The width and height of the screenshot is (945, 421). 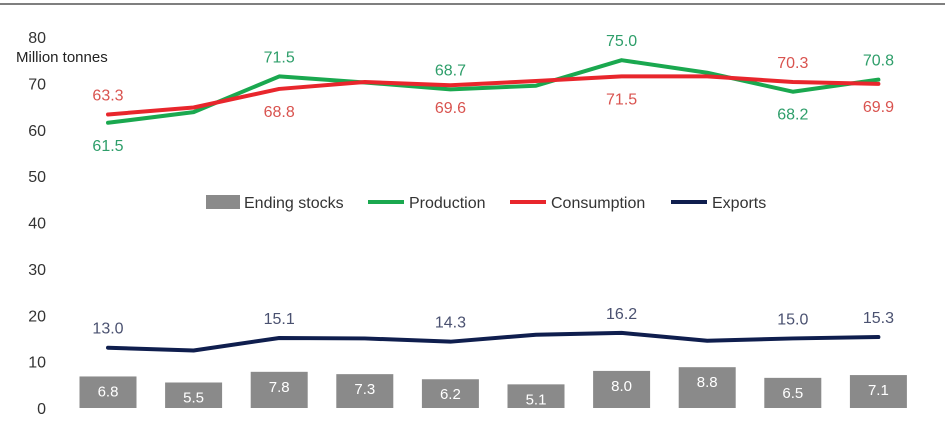 I want to click on data-label-exports: 15.3, so click(x=878, y=318).